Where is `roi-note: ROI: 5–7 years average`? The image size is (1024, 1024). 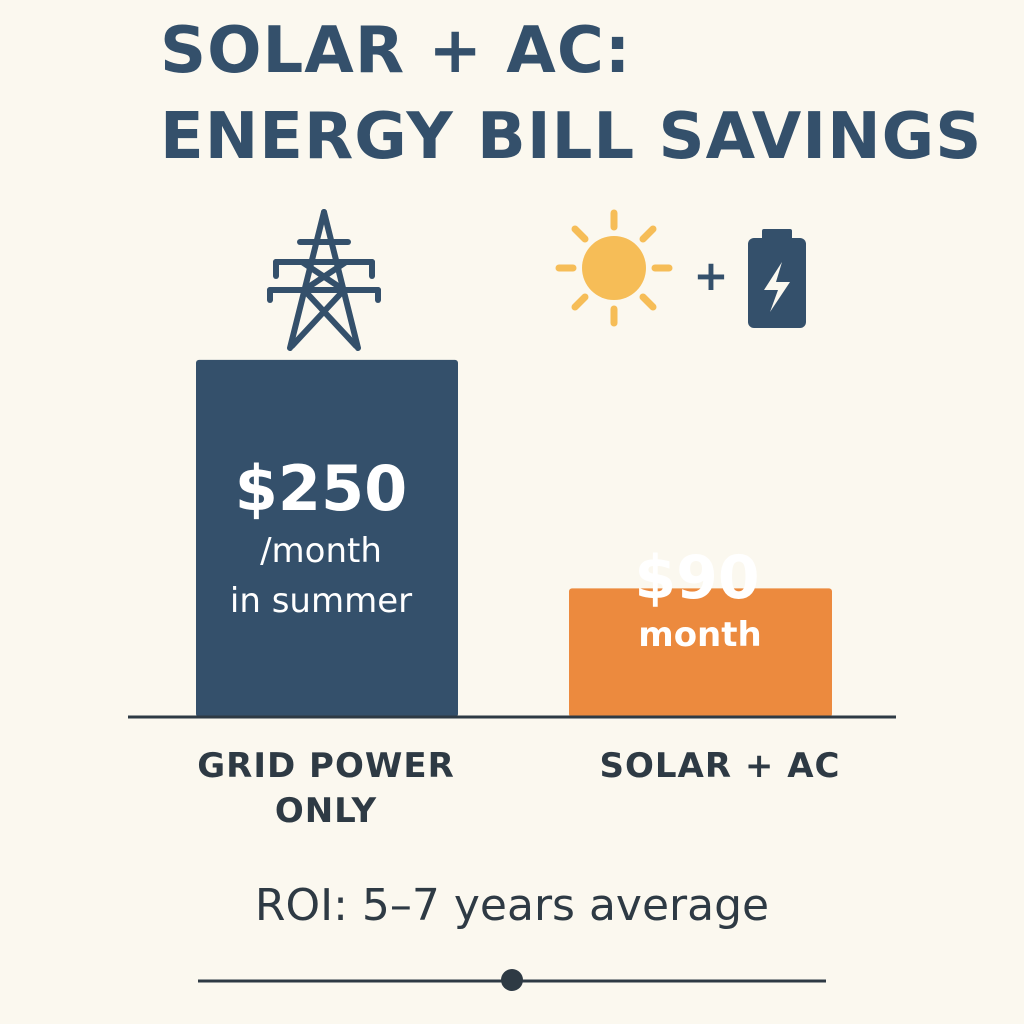 roi-note: ROI: 5–7 years average is located at coordinates (512, 905).